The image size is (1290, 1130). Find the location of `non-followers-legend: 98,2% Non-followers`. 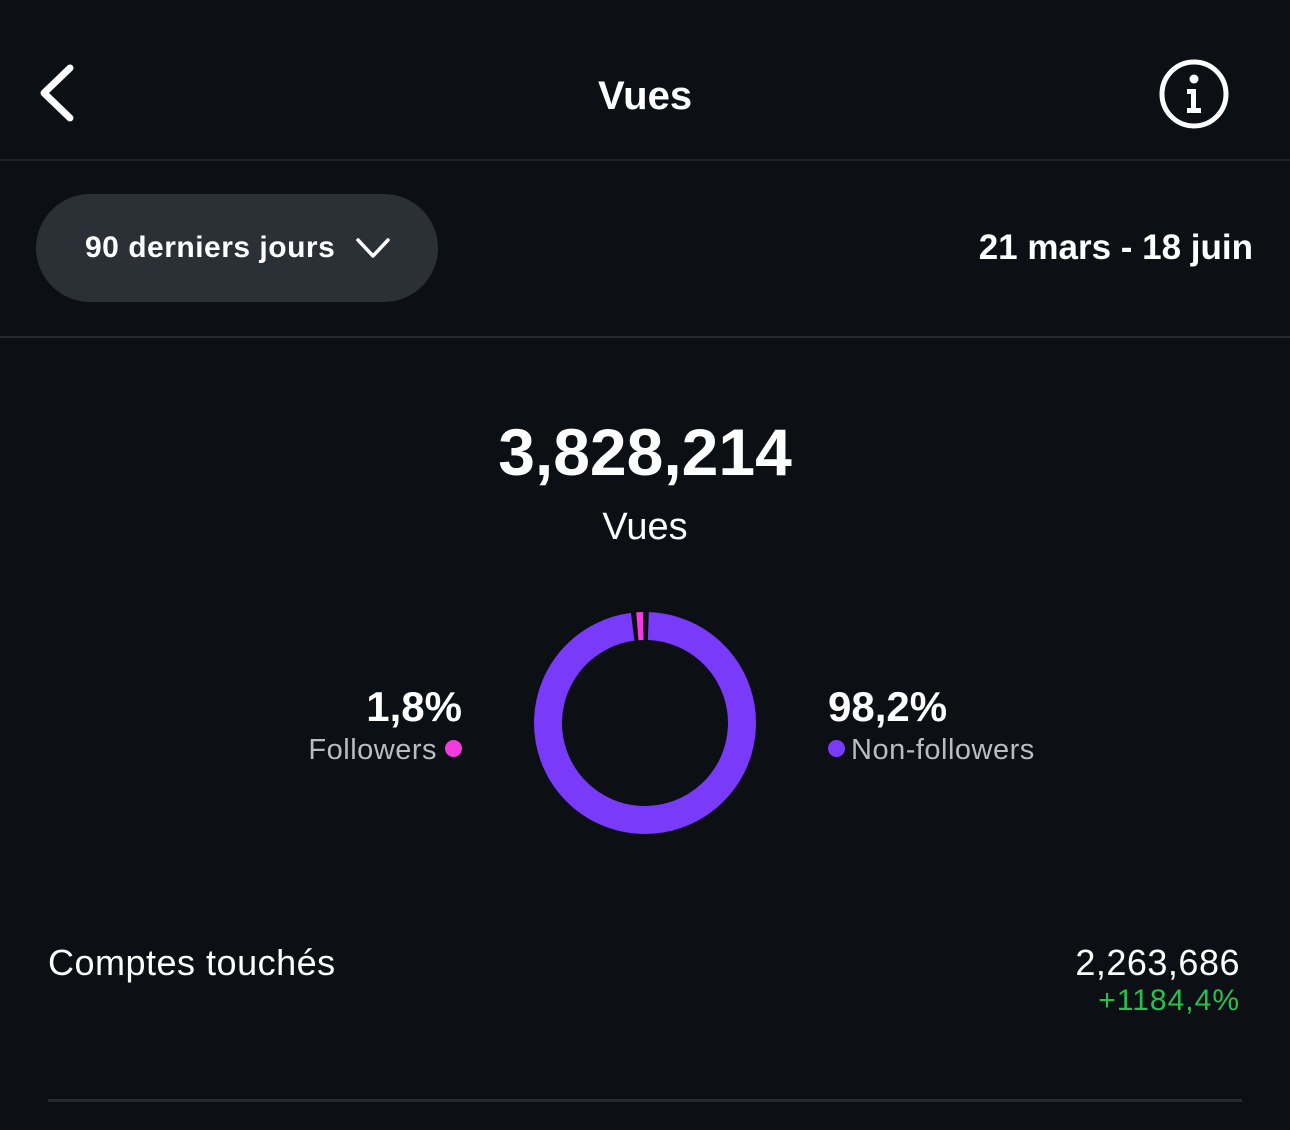

non-followers-legend: 98,2% Non-followers is located at coordinates (931, 725).